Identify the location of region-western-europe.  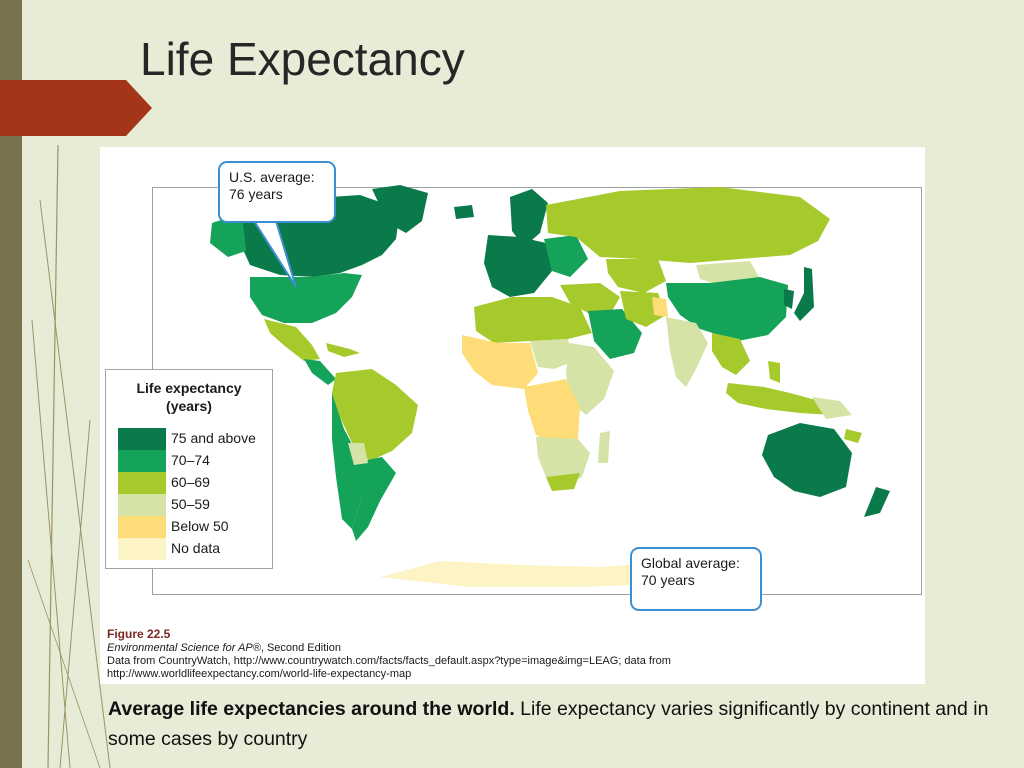
(518, 266).